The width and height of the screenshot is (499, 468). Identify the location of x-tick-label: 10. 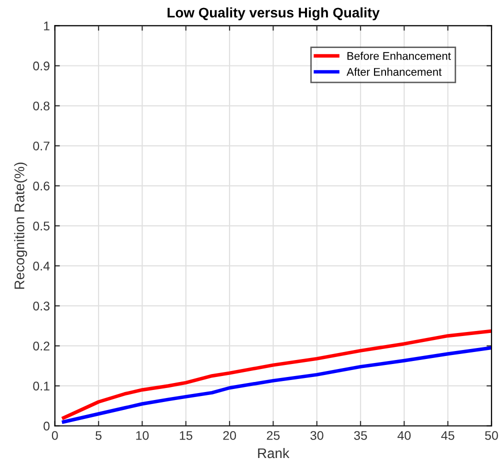
(142, 435).